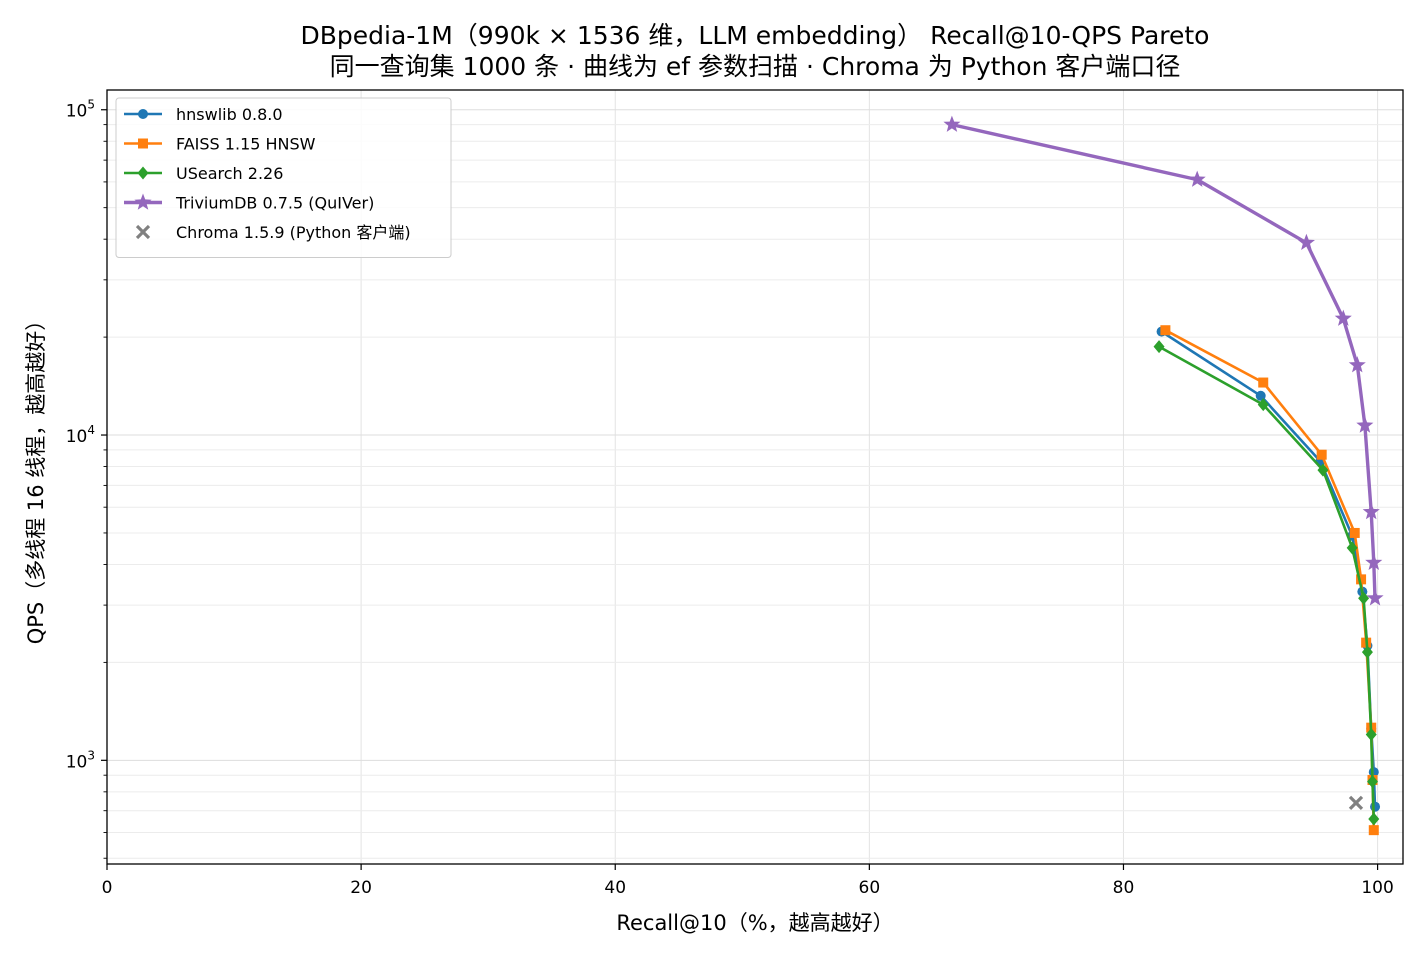 The image size is (1425, 960). I want to click on legend-item: FAISS 1.15 HNSW, so click(220, 144).